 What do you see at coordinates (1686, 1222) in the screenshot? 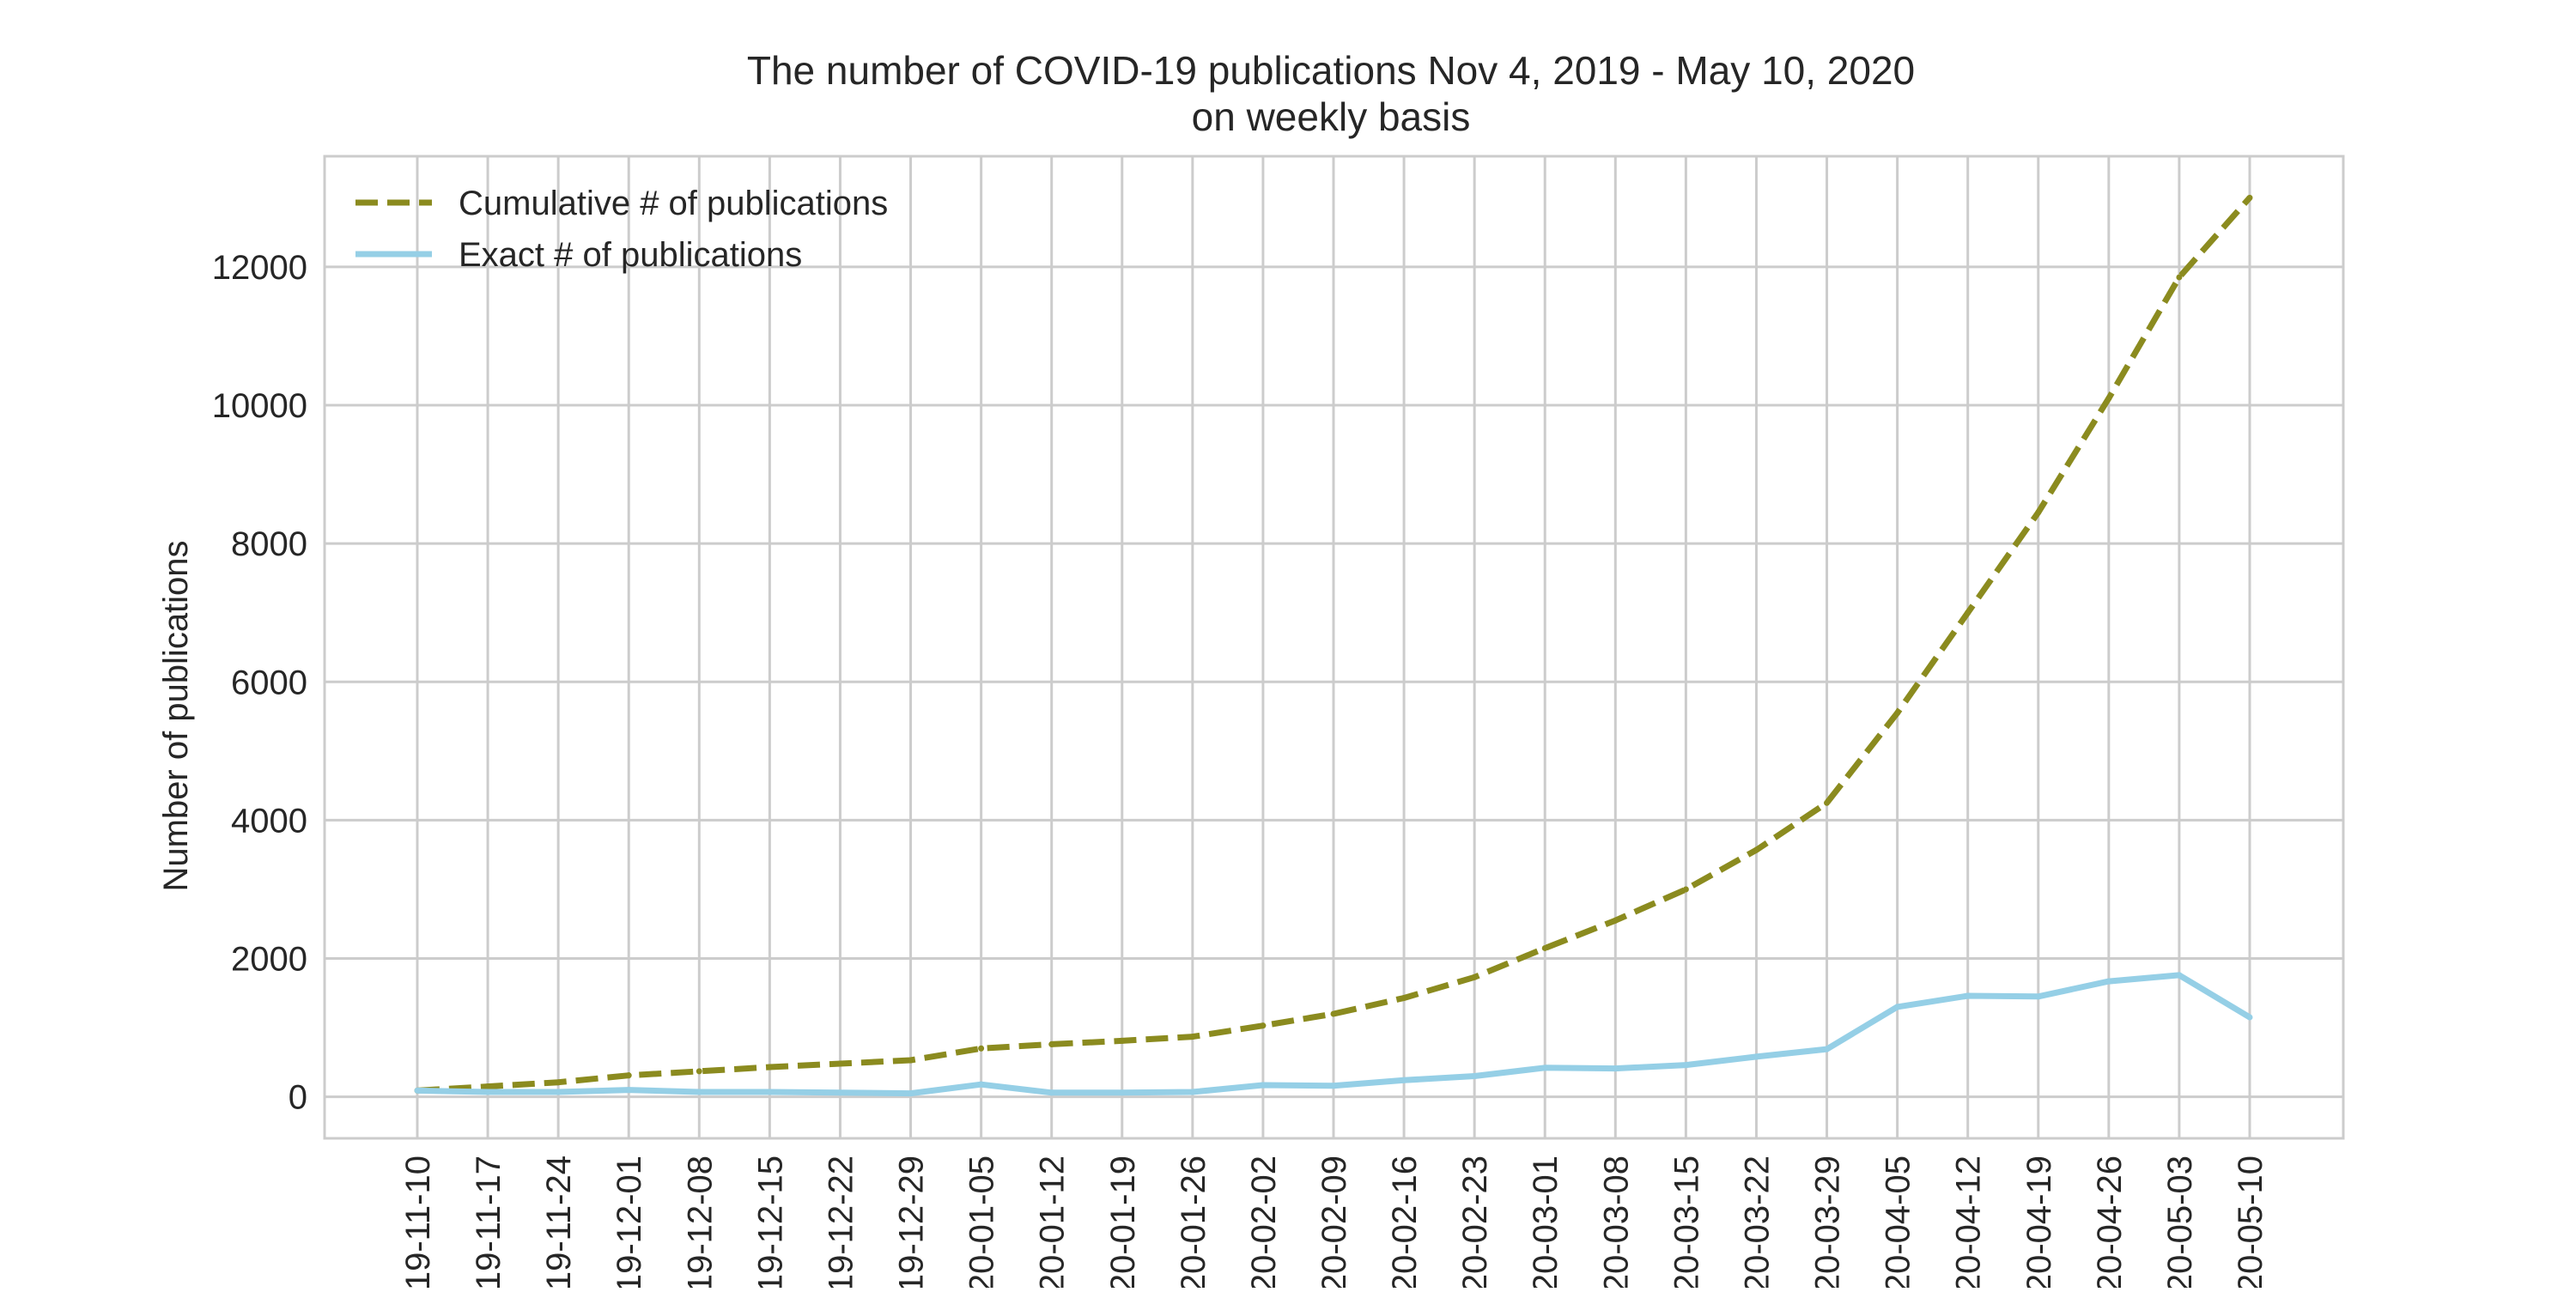
I see `x-tick-label: 20-03-15` at bounding box center [1686, 1222].